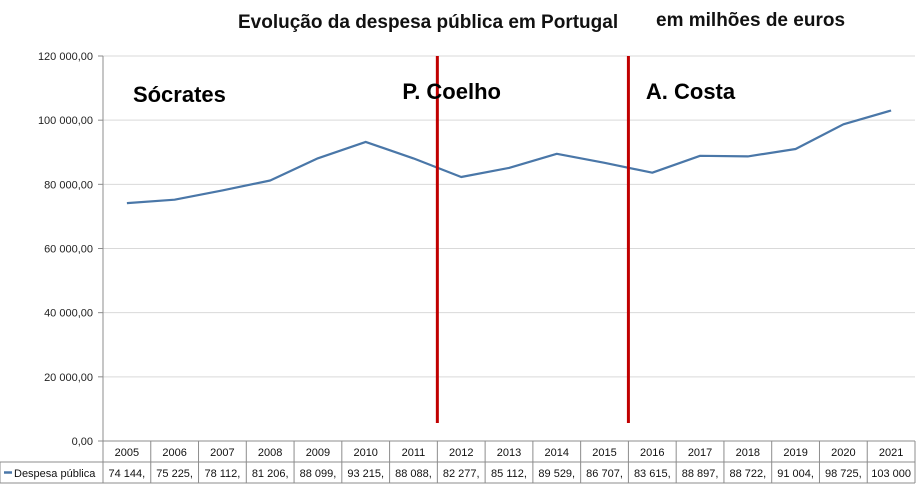  What do you see at coordinates (270, 474) in the screenshot?
I see `data-label: 81 206,` at bounding box center [270, 474].